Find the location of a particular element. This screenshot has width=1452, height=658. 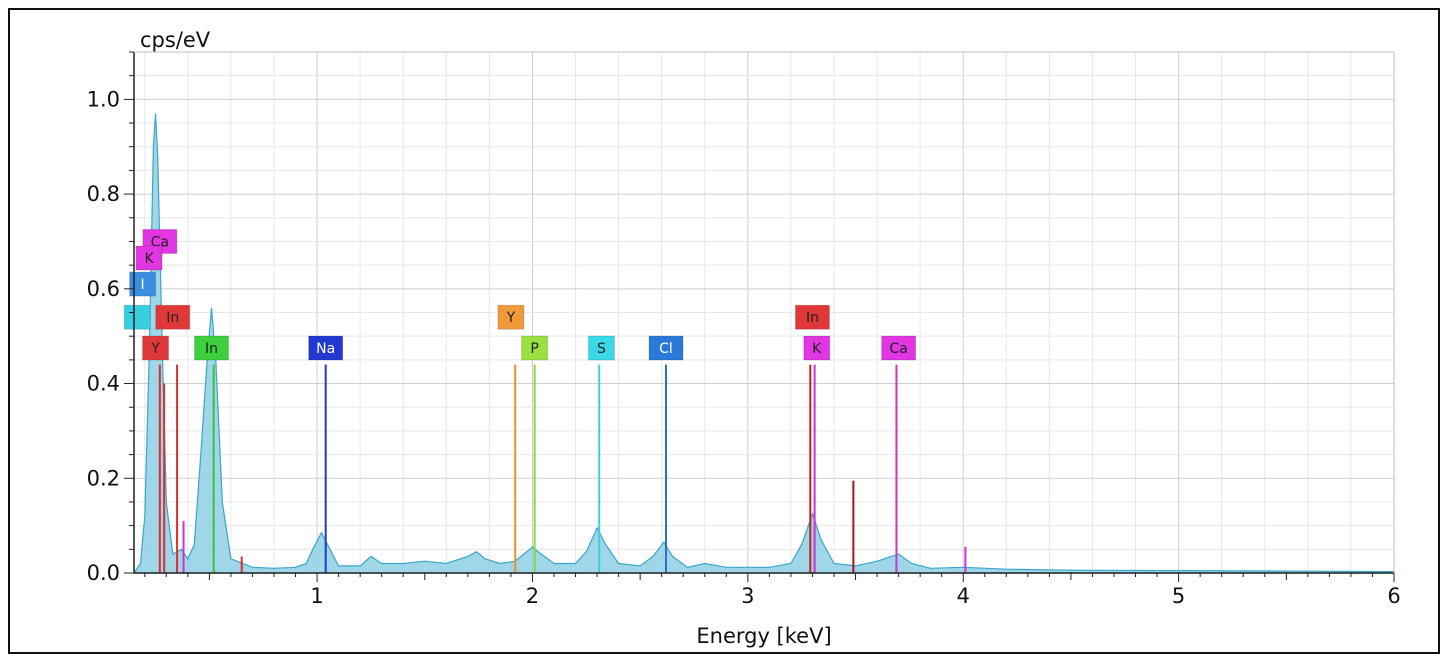

y-tick-label: 0.2 is located at coordinates (103, 478).